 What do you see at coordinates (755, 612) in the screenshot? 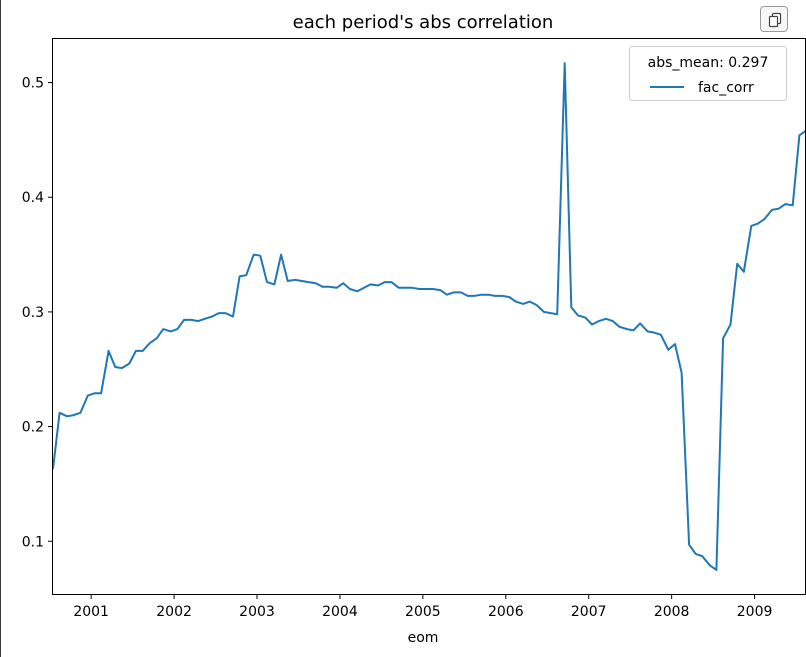
I see `x-tick-label: 2009` at bounding box center [755, 612].